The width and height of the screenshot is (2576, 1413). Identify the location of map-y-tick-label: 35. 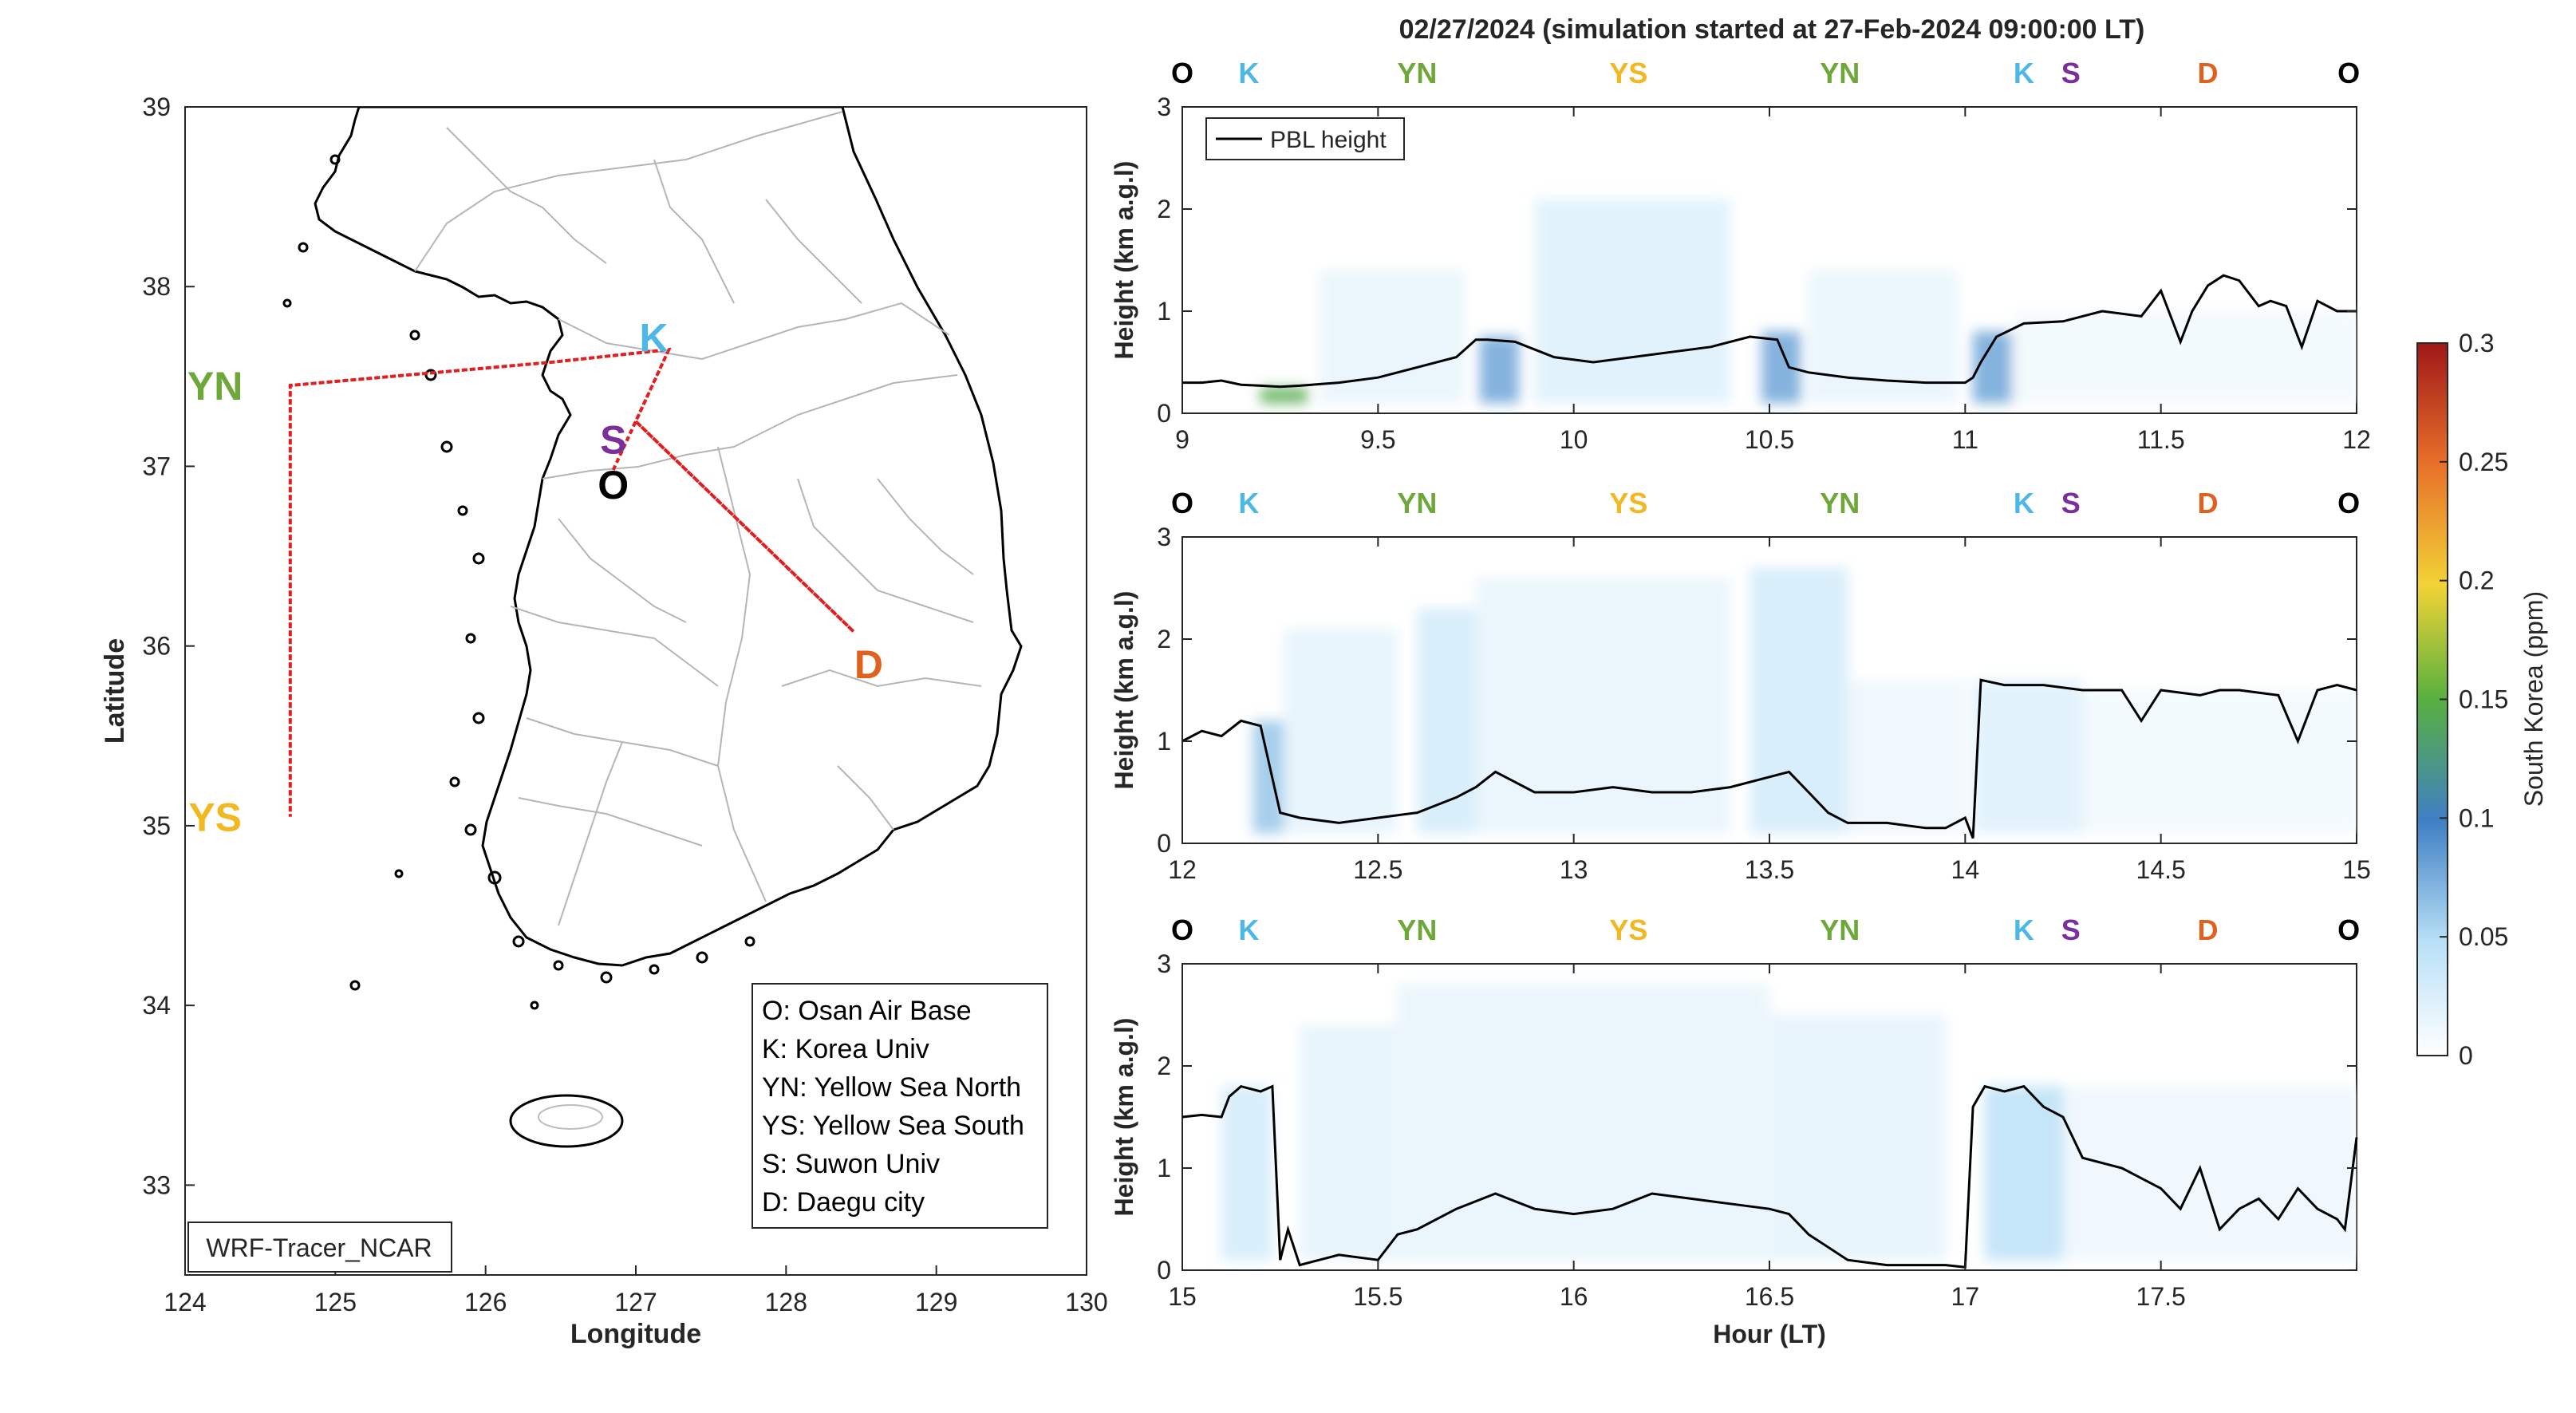
(156, 825).